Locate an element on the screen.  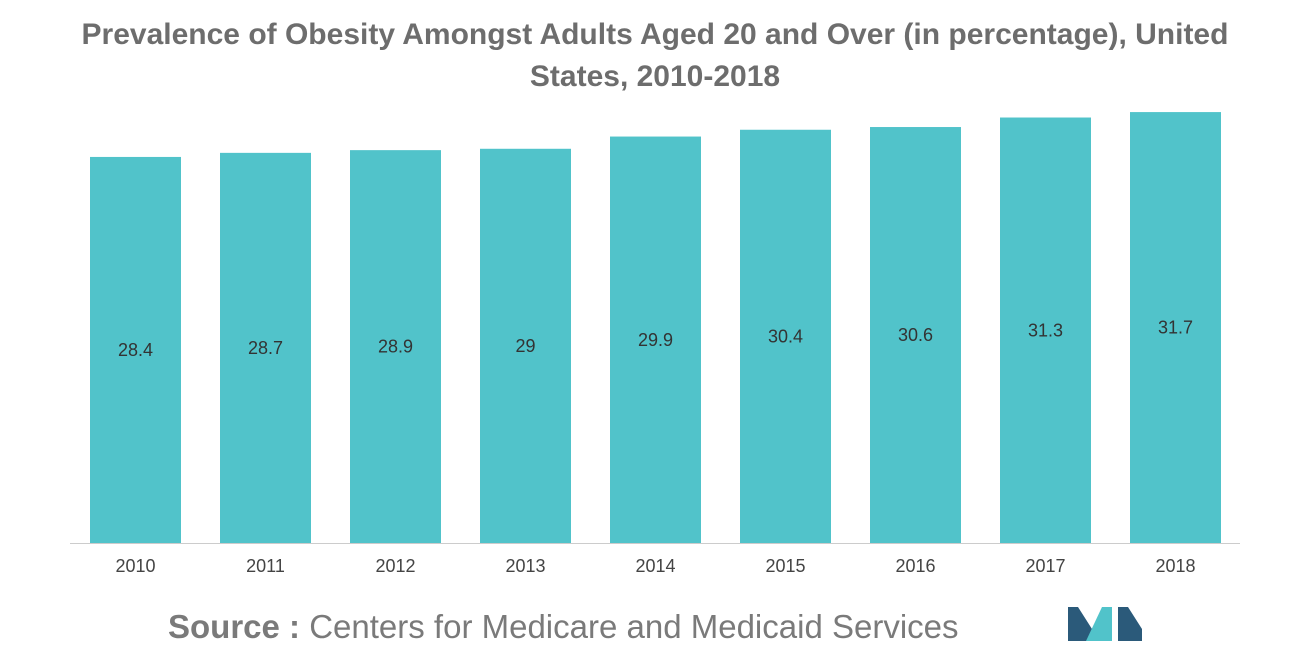
x-tick-label-2016: 2016 is located at coordinates (915, 566).